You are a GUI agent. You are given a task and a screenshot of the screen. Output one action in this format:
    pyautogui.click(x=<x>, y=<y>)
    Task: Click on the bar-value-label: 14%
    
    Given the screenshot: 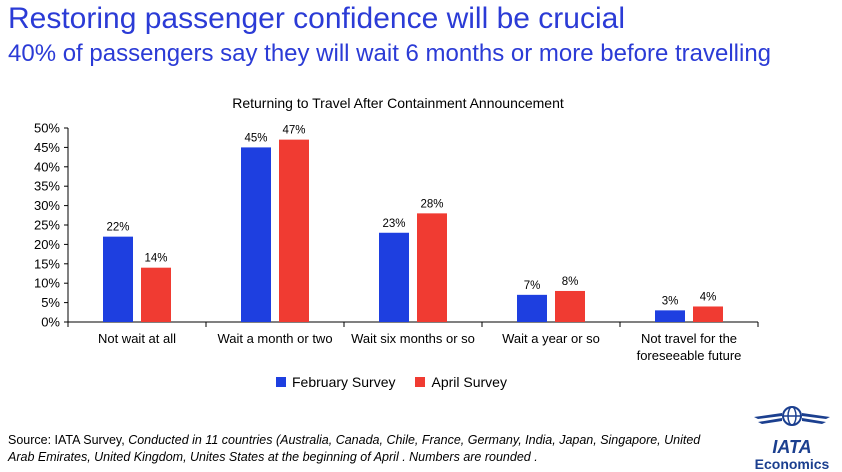 What is the action you would take?
    pyautogui.click(x=155, y=259)
    